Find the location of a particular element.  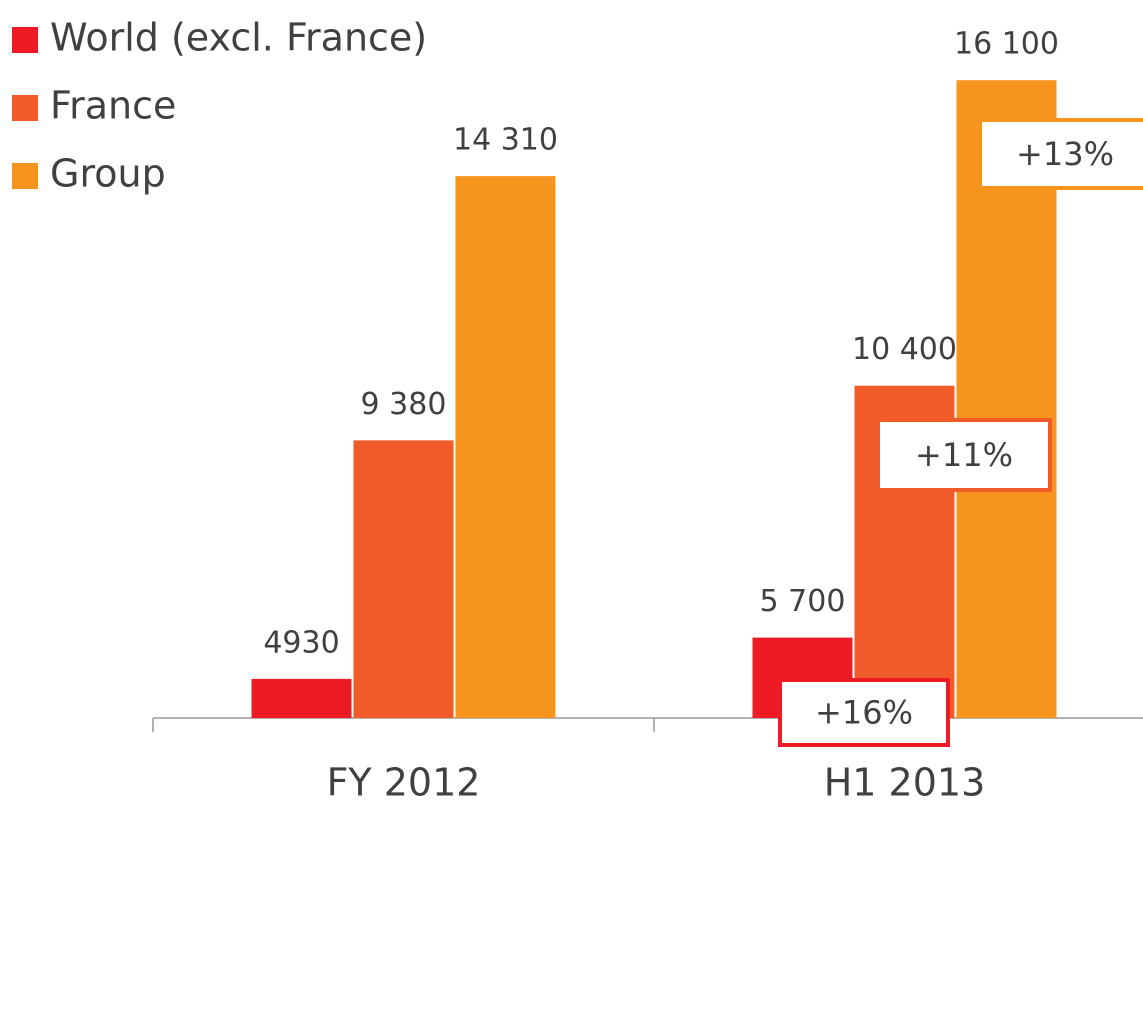

value-label: 10 400 is located at coordinates (904, 349).